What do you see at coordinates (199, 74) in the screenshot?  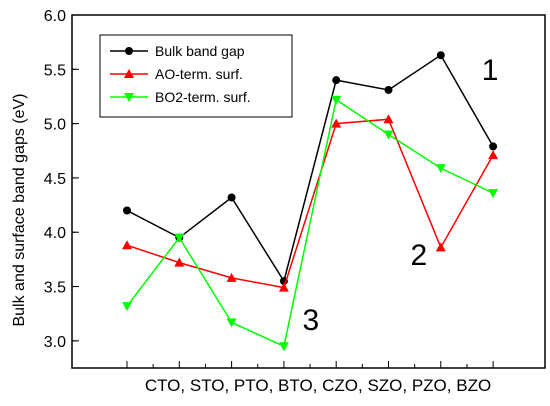 I see `legend-entry-label: AO-term. surf.` at bounding box center [199, 74].